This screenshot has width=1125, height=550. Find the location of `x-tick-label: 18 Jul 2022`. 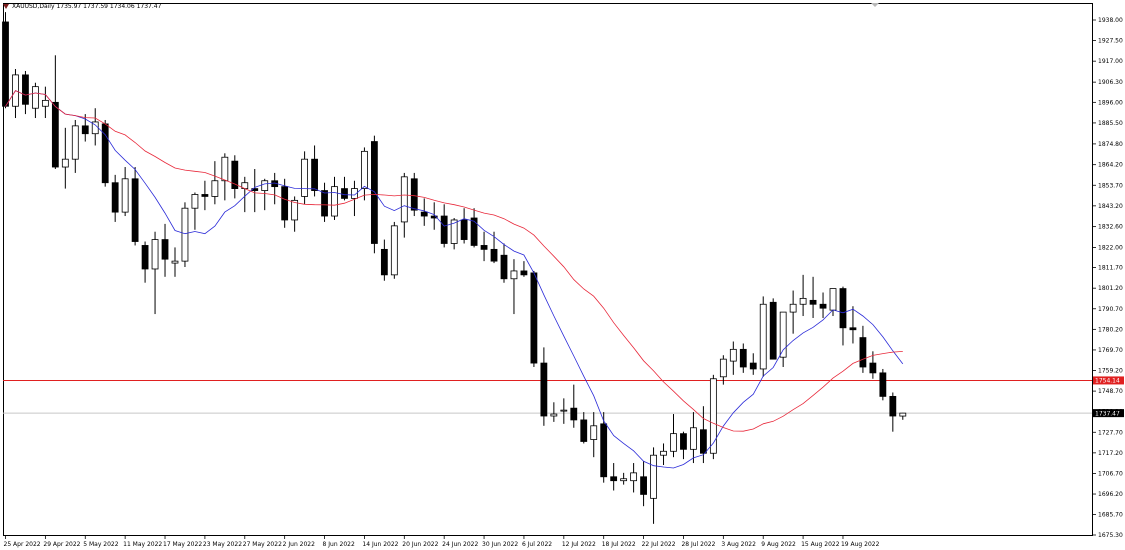

x-tick-label: 18 Jul 2022 is located at coordinates (619, 544).